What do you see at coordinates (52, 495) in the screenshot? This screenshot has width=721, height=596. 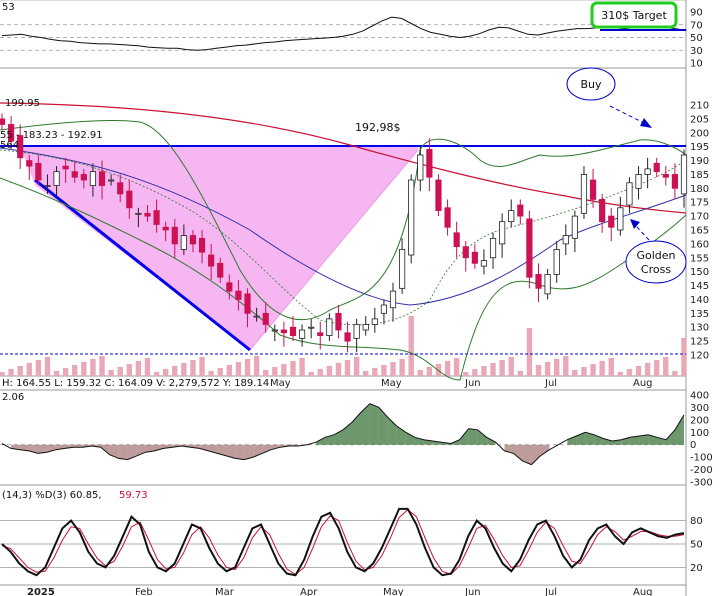 I see `stoch-header-text: (14,3) %D(3) 60.85,` at bounding box center [52, 495].